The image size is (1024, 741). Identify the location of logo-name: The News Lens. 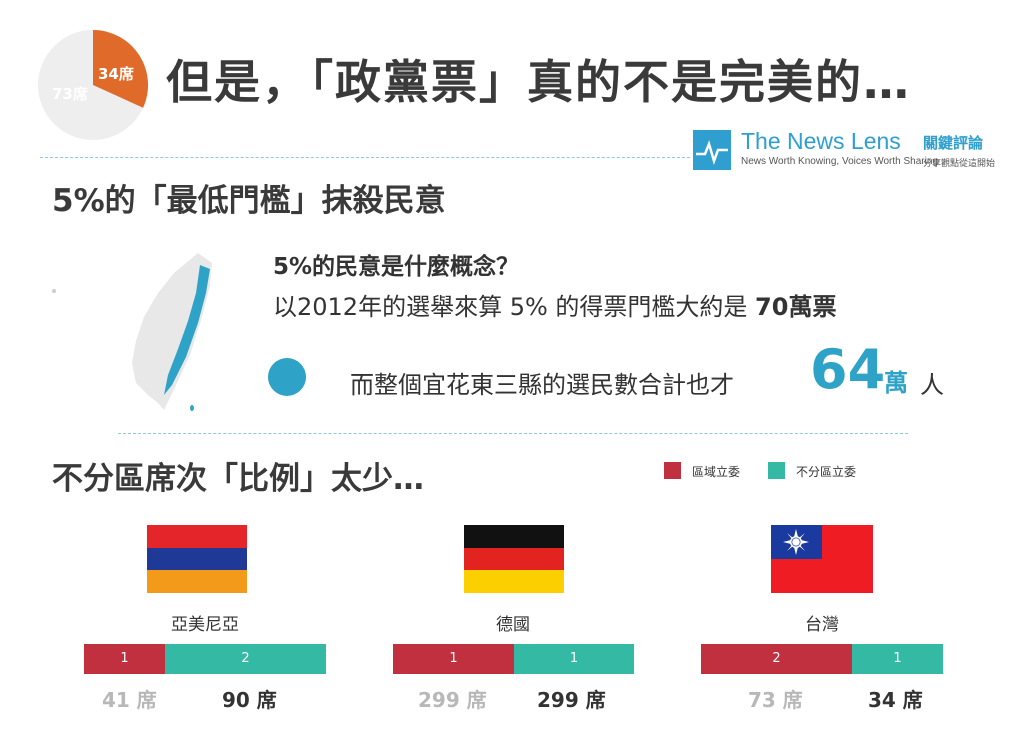
(821, 141).